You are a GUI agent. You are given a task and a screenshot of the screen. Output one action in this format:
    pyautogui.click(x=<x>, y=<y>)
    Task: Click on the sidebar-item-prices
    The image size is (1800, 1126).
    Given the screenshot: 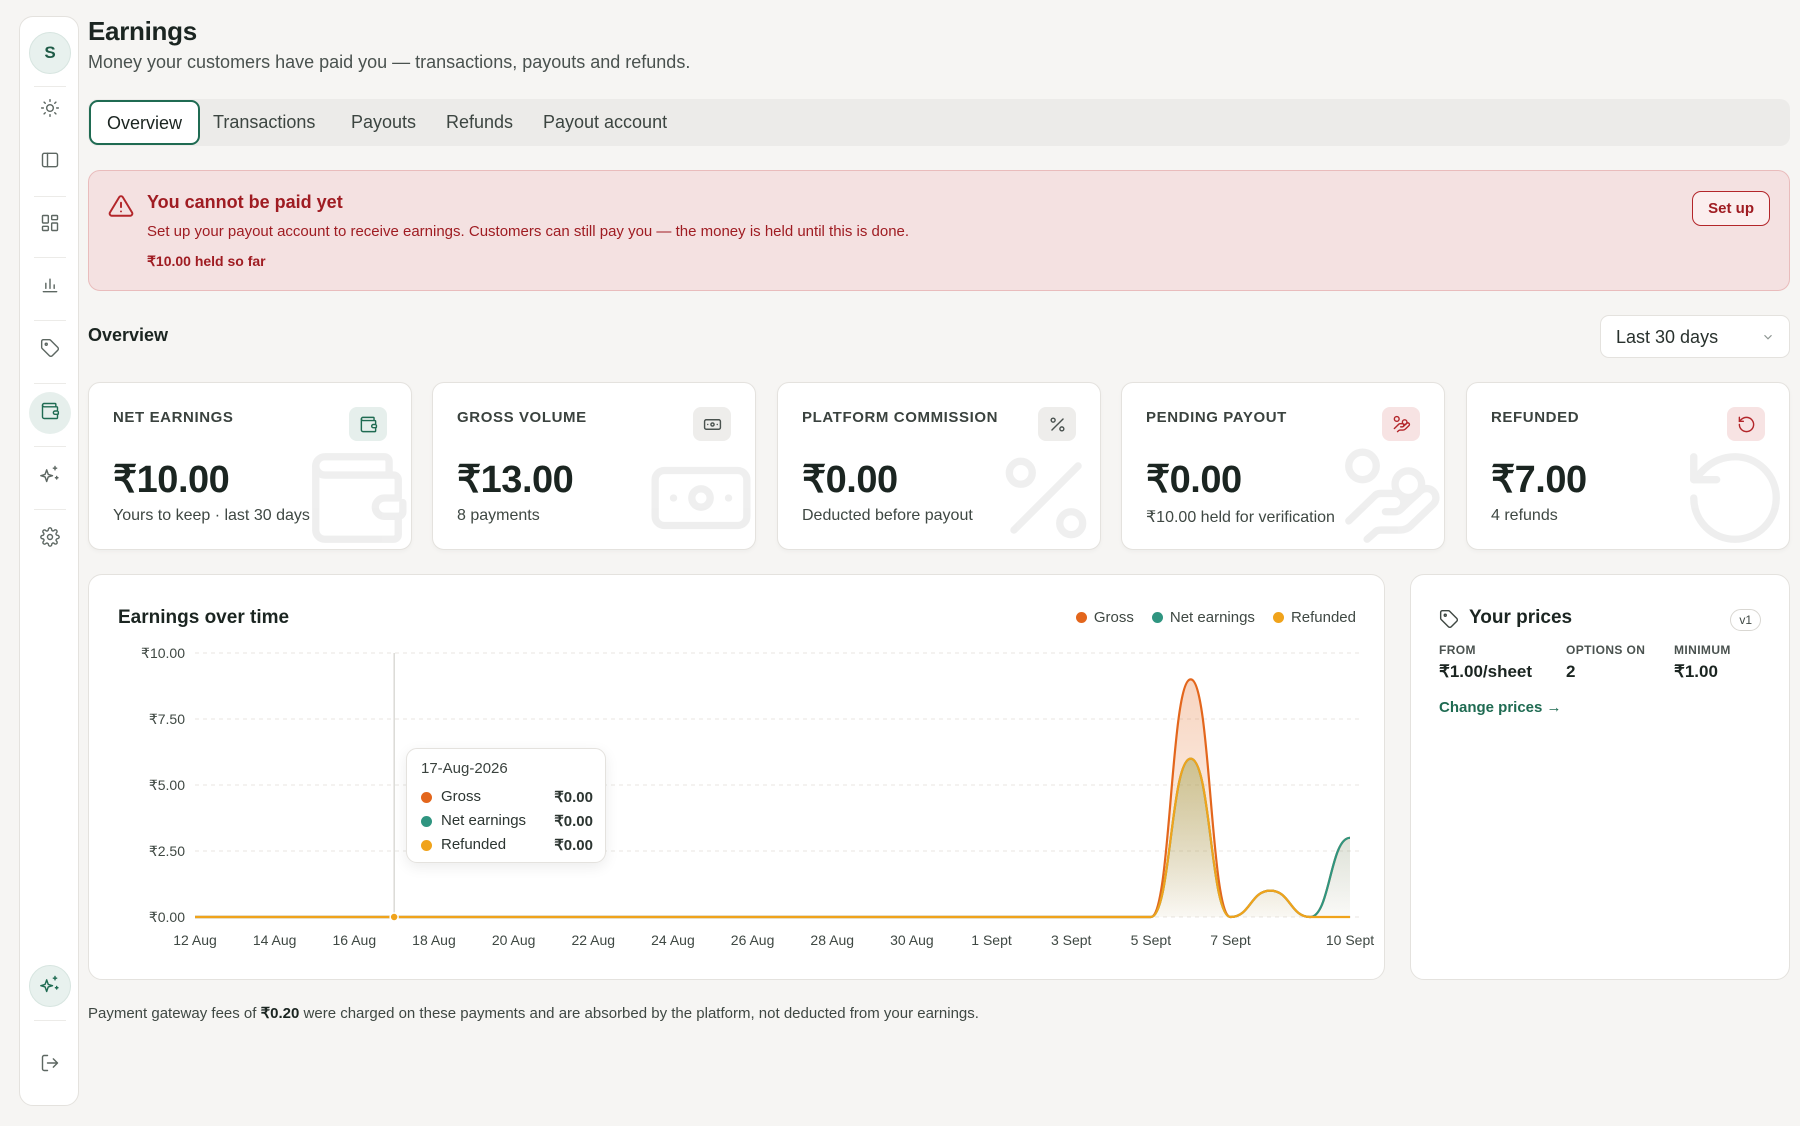 What is the action you would take?
    pyautogui.click(x=50, y=350)
    